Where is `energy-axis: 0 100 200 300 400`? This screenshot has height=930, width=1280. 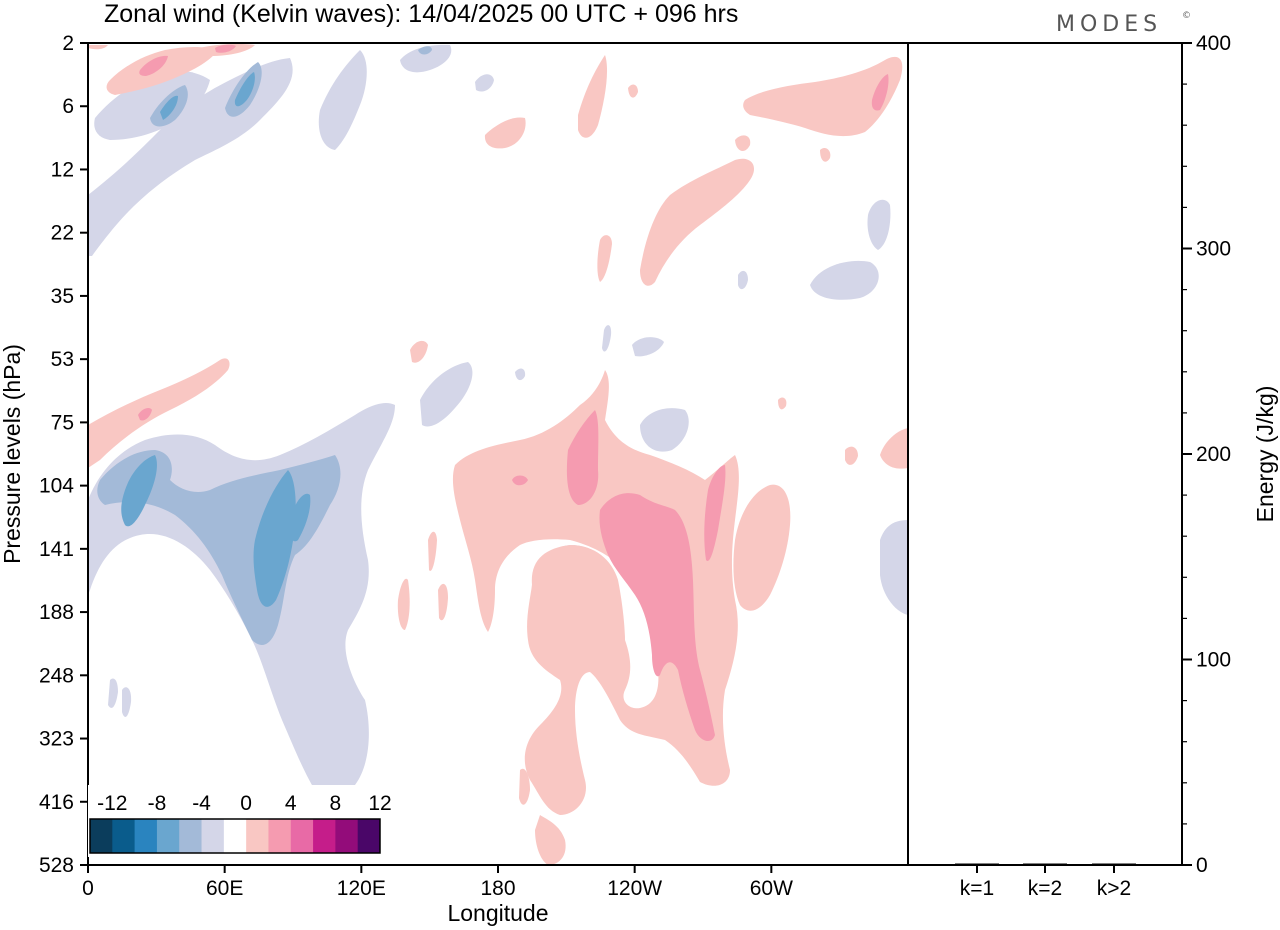
energy-axis: 0 100 200 300 400 is located at coordinates (1206, 454).